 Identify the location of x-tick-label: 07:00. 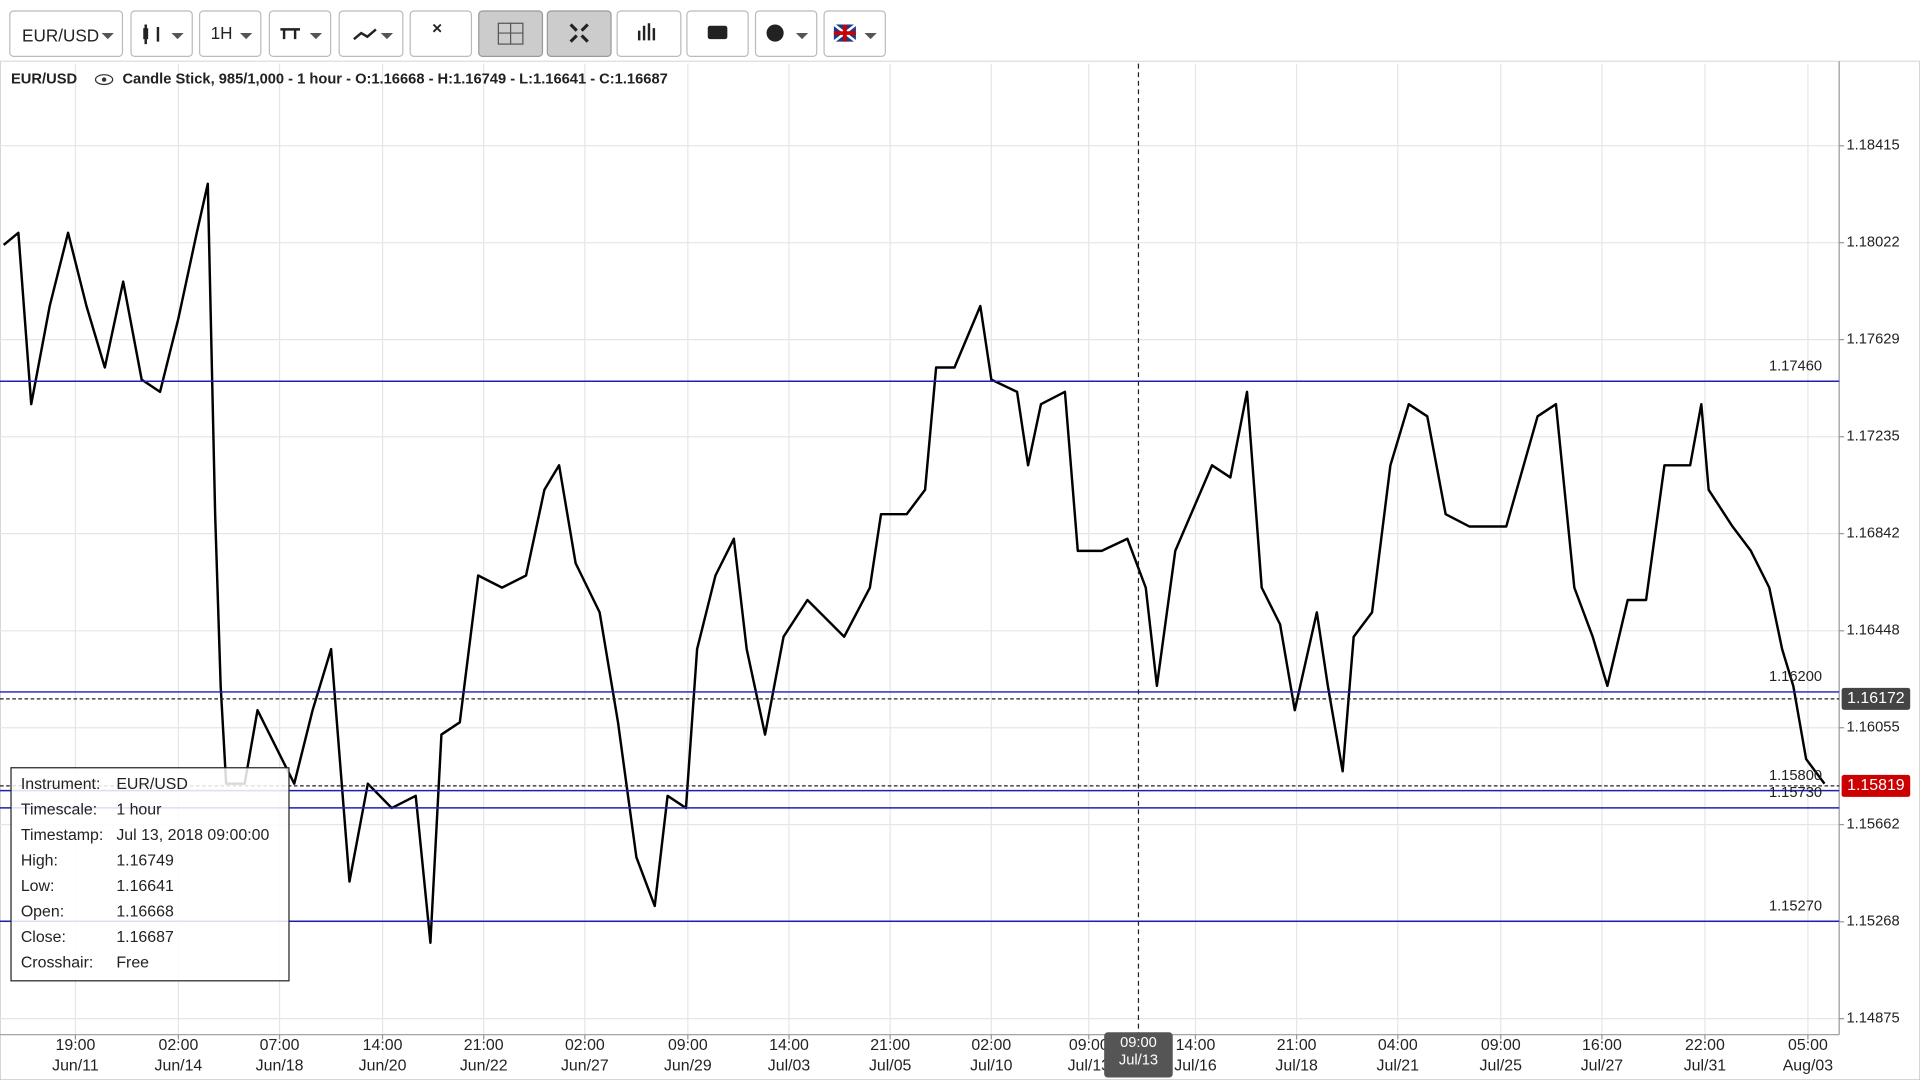
(280, 1045).